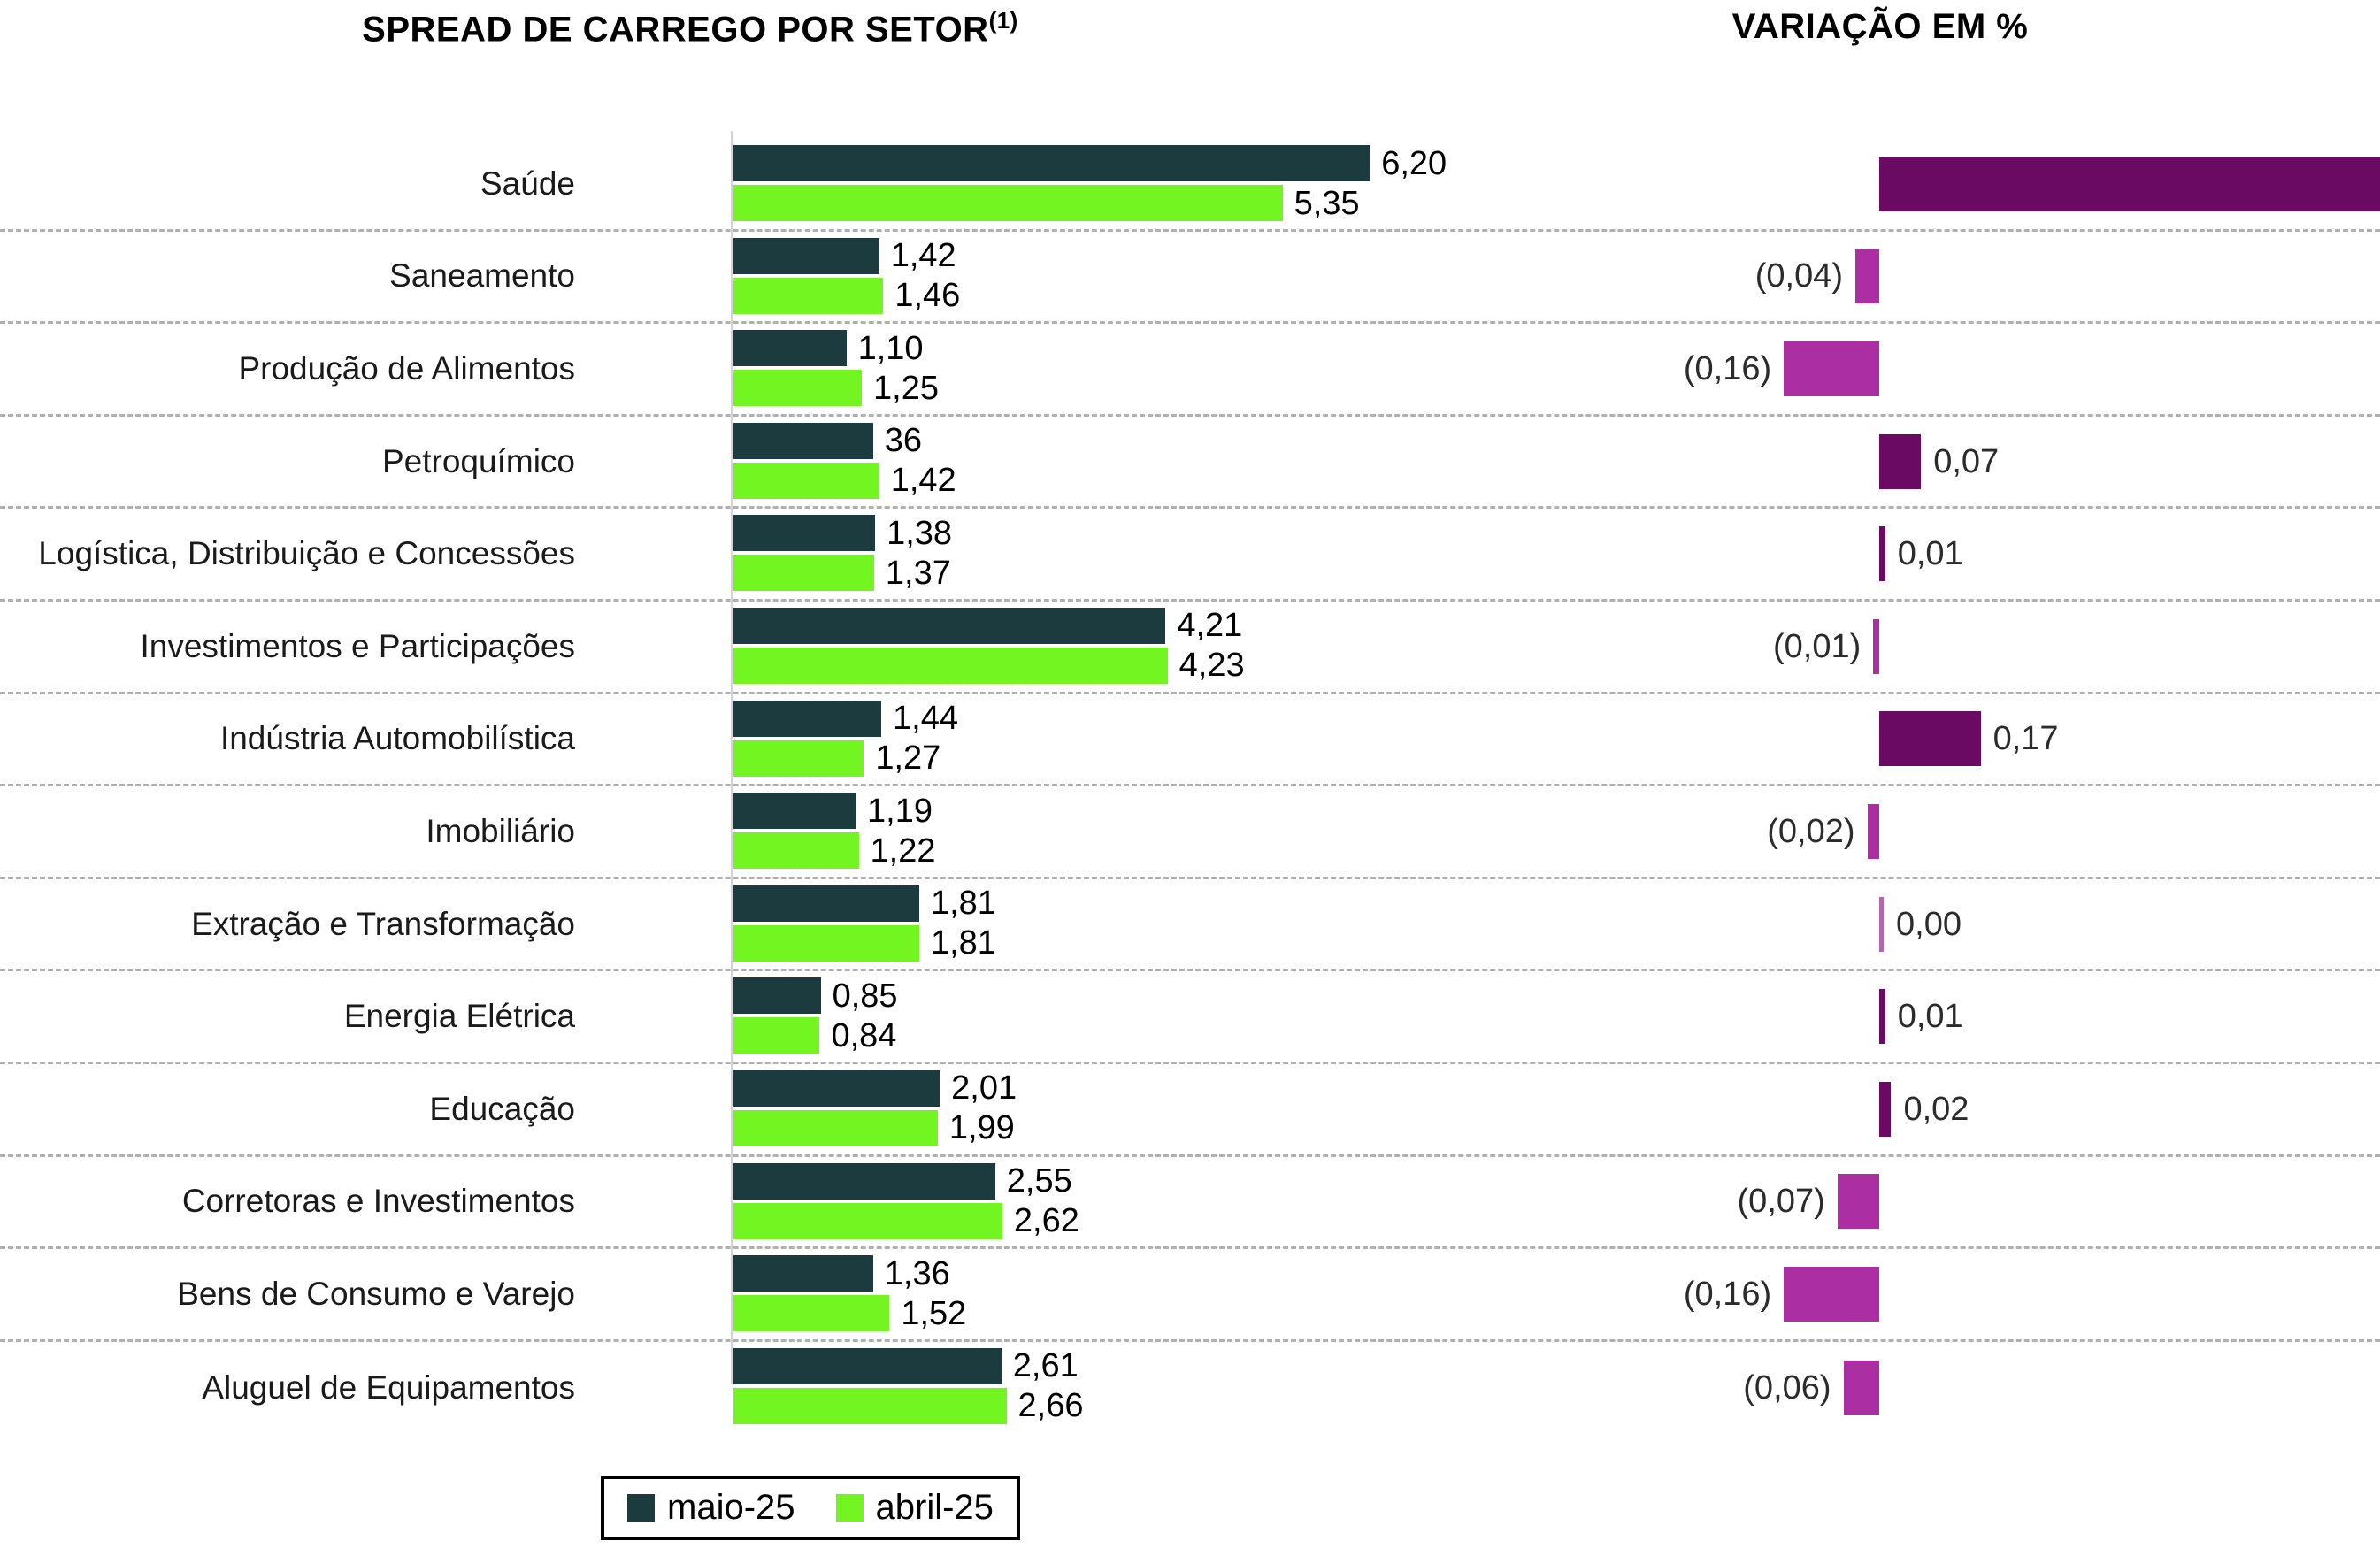 Image resolution: width=2380 pixels, height=1556 pixels. I want to click on spread-bars: 1,36 1,52, so click(1087, 1294).